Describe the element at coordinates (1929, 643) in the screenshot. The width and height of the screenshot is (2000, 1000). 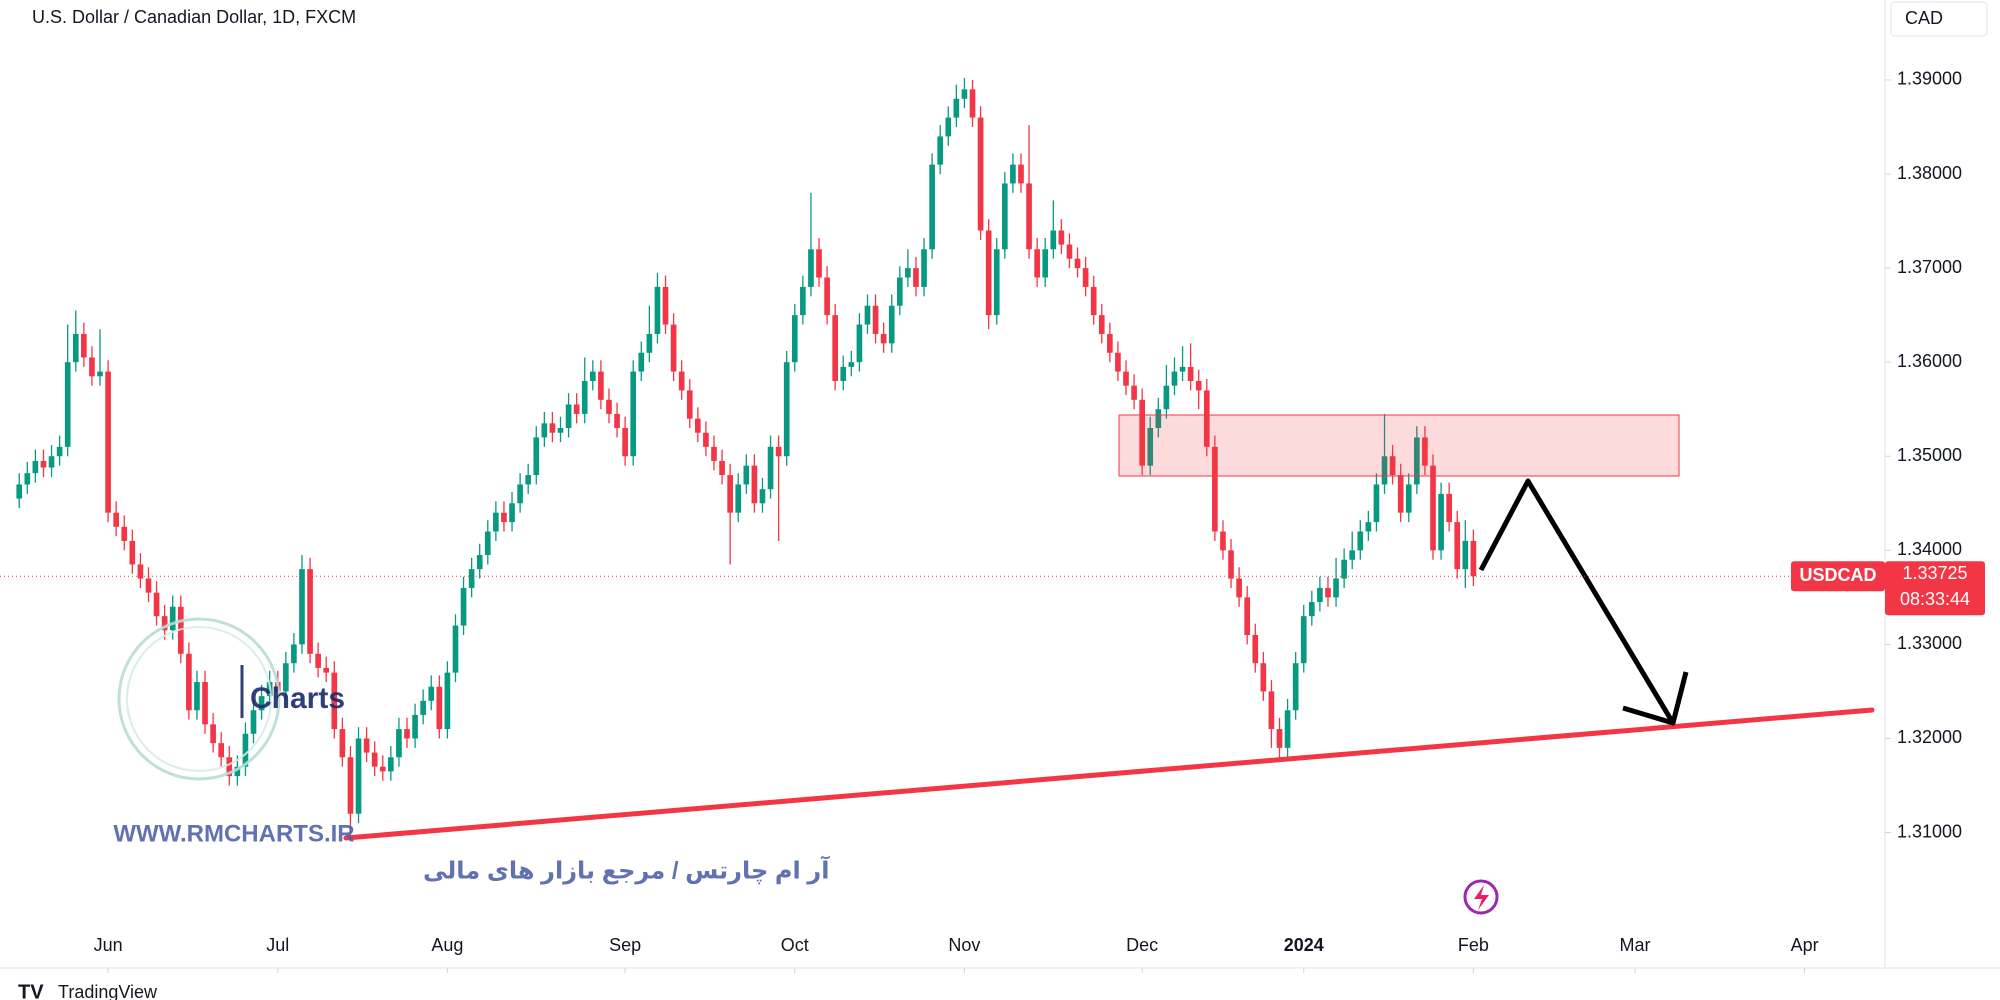
I see `y-tick-label: 1.33000` at that location.